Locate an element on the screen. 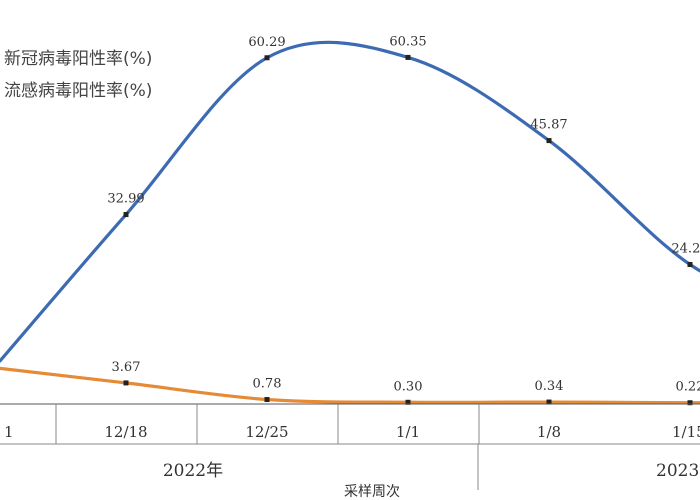 The width and height of the screenshot is (700, 500). data-label: 0.22 is located at coordinates (688, 387).